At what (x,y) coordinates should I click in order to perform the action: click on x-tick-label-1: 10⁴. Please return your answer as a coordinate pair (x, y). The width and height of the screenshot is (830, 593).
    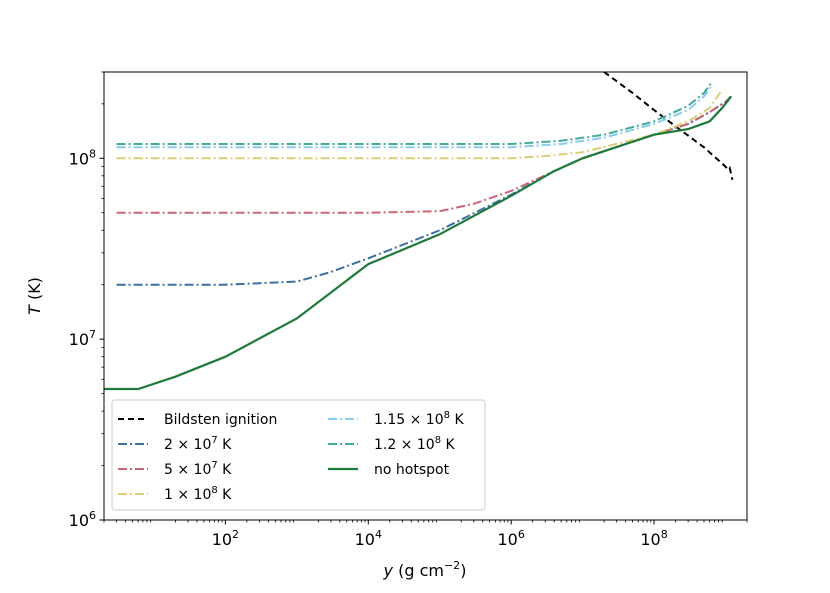
    Looking at the image, I should click on (368, 538).